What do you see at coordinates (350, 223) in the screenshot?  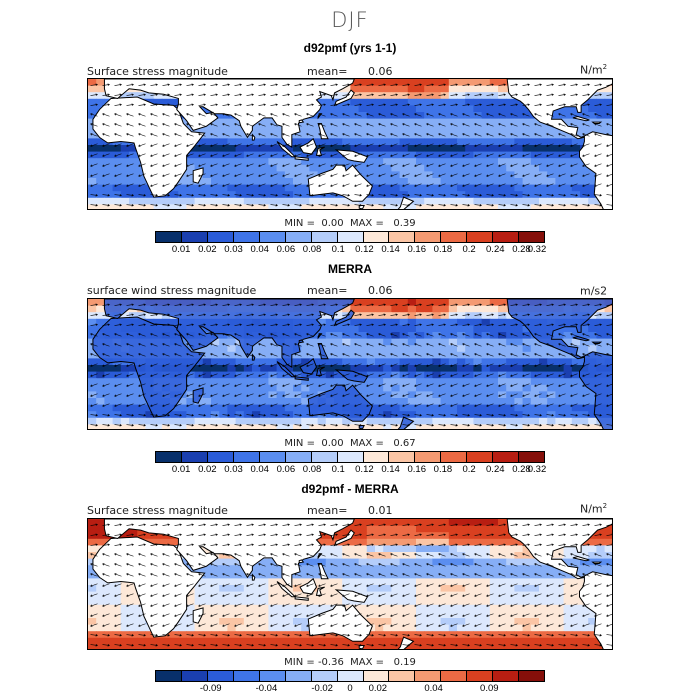 I see `panel-1-min-max: MIN = 0.00 MAX = 0.39` at bounding box center [350, 223].